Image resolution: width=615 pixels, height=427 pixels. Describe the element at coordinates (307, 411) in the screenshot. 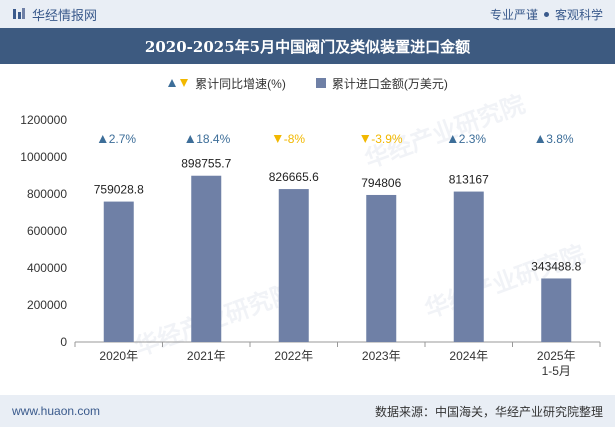

I see `footer: www.huaon.com 数据来源：中国海关，华经产业研究院整理` at that location.